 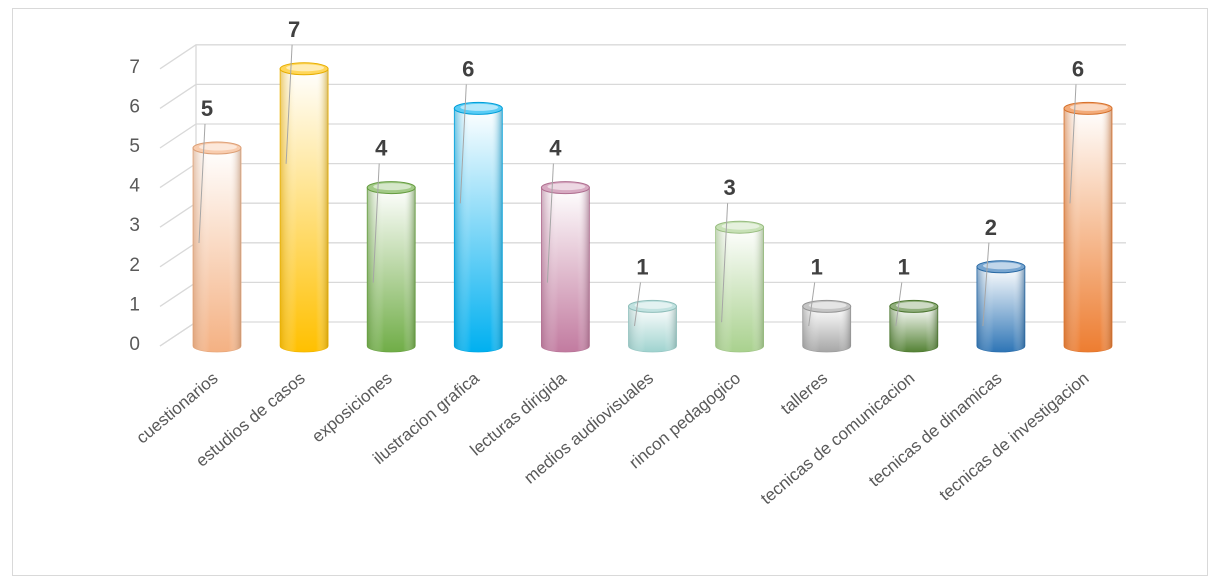 I want to click on bar-rincon-pedagogico, so click(x=740, y=286).